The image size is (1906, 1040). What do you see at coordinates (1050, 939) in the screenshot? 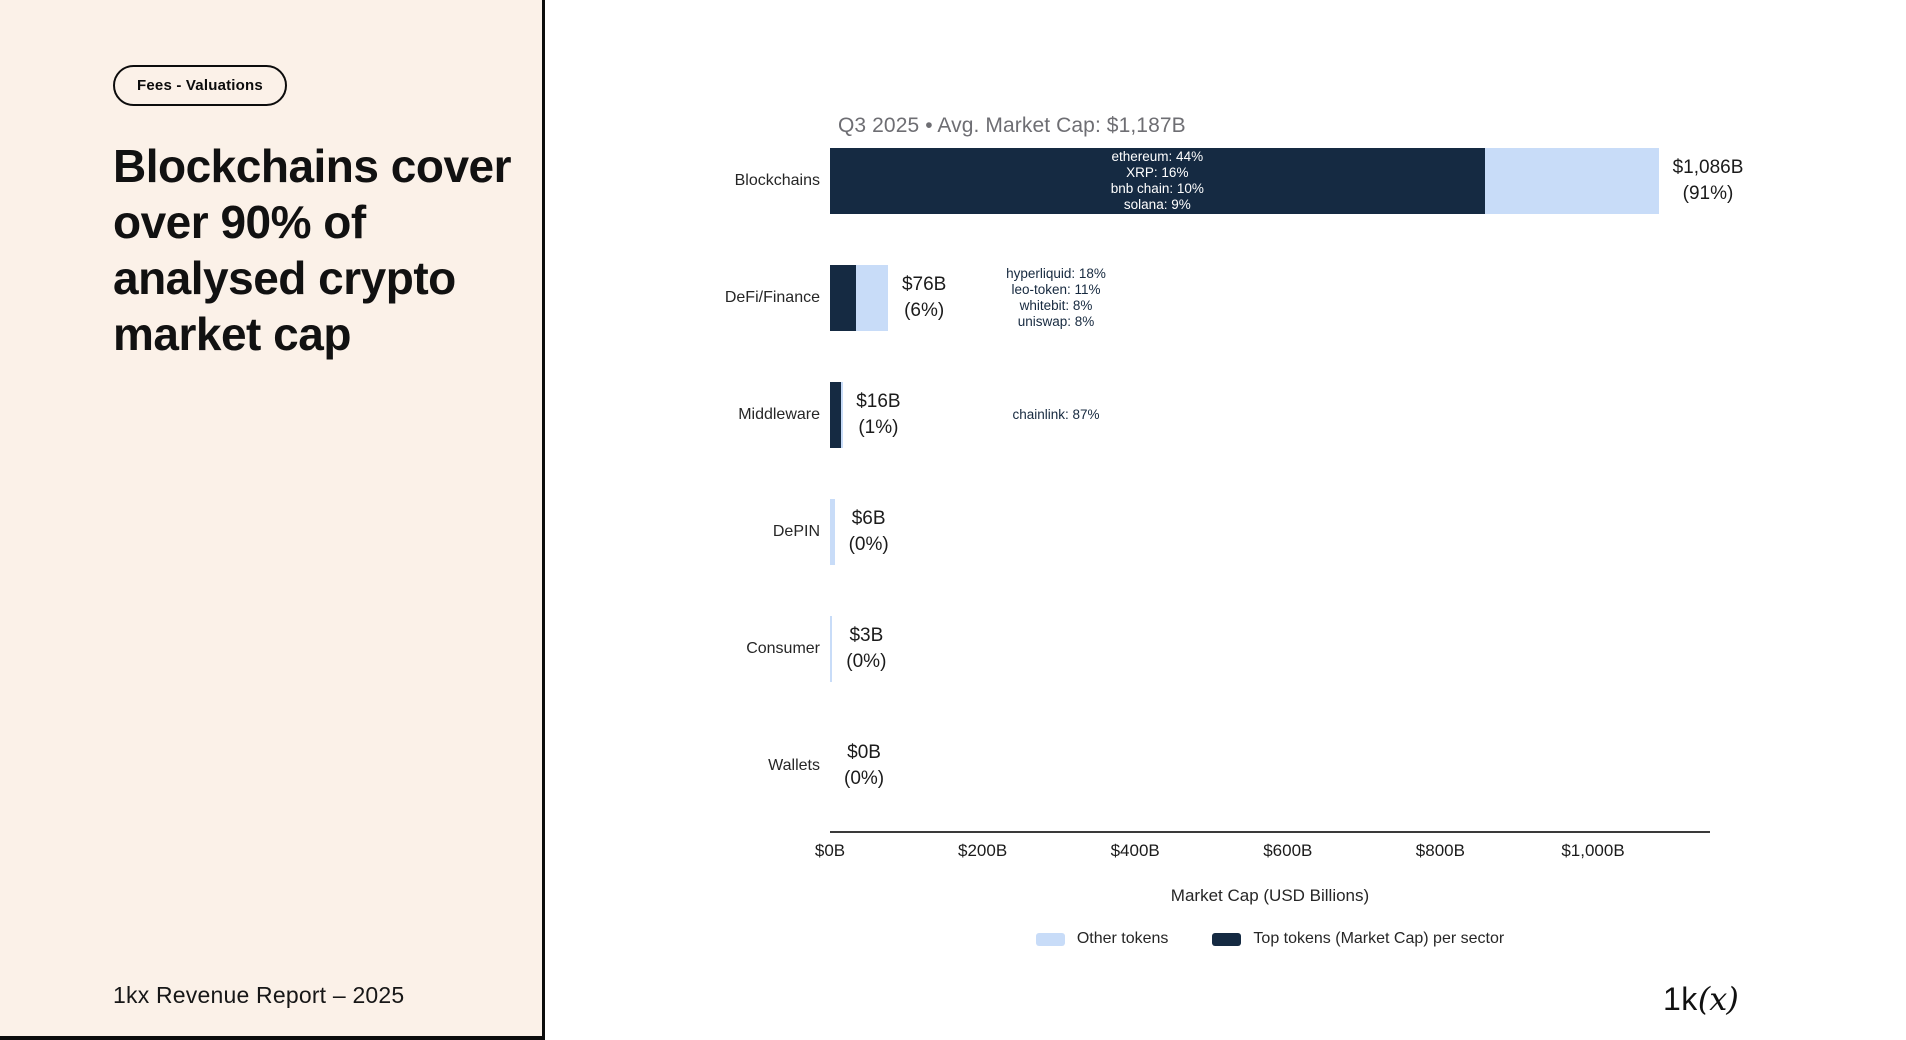
I see `legend-swatch-other-tokens` at bounding box center [1050, 939].